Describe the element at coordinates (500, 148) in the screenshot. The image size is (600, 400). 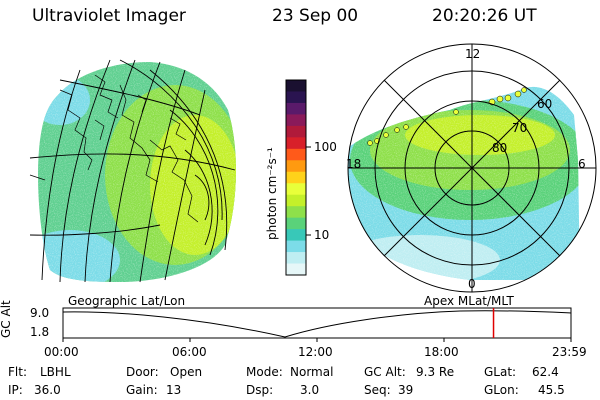
I see `mlat-label-80: 80` at that location.